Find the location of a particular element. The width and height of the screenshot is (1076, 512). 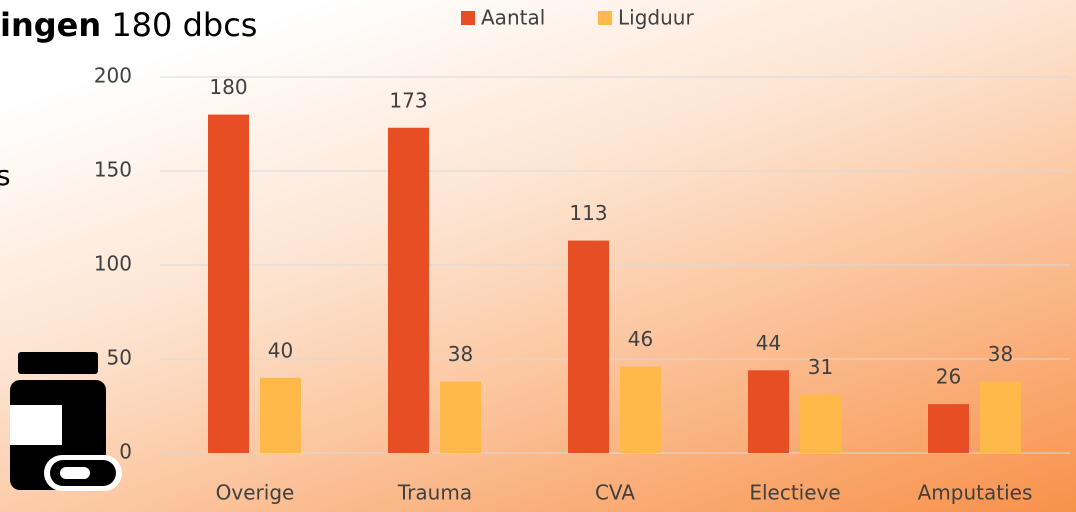

data-label: 180 is located at coordinates (228, 87).